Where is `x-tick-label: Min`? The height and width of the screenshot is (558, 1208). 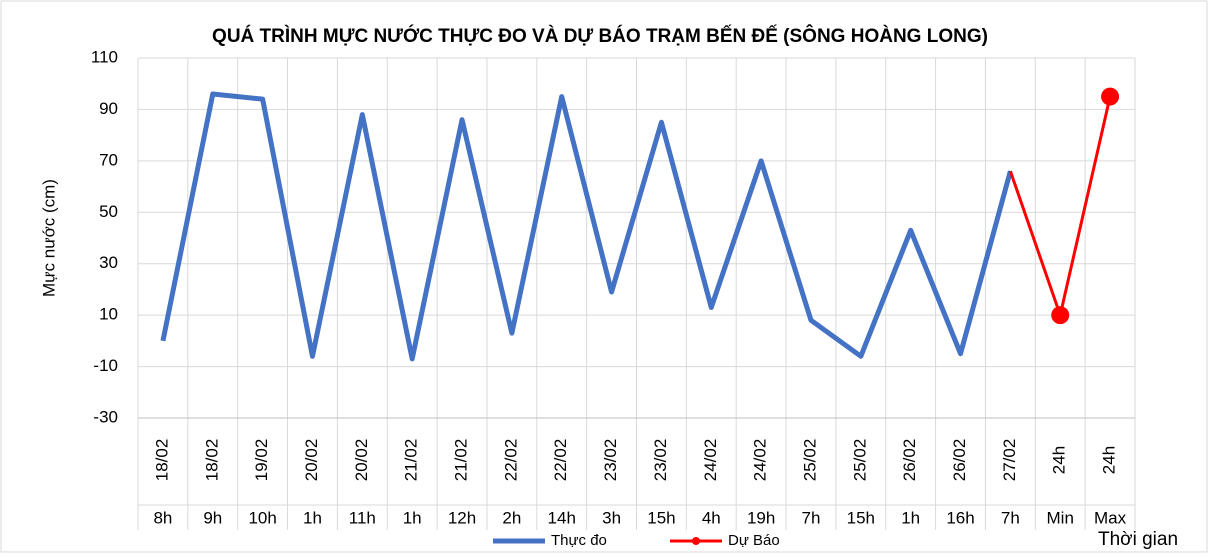 x-tick-label: Min is located at coordinates (1060, 517).